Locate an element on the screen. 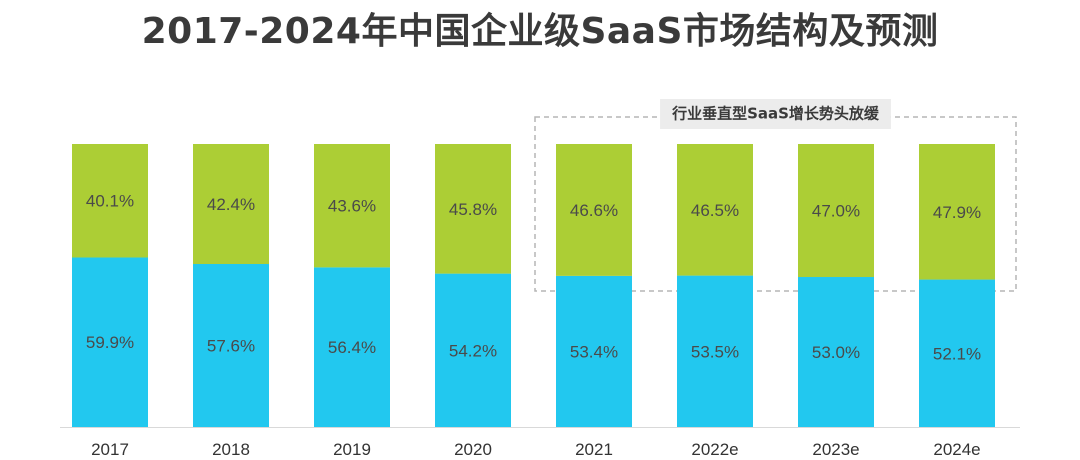 The image size is (1080, 460). annotation-label: 行业垂直型SaaS增长势头放缓 is located at coordinates (775, 114).